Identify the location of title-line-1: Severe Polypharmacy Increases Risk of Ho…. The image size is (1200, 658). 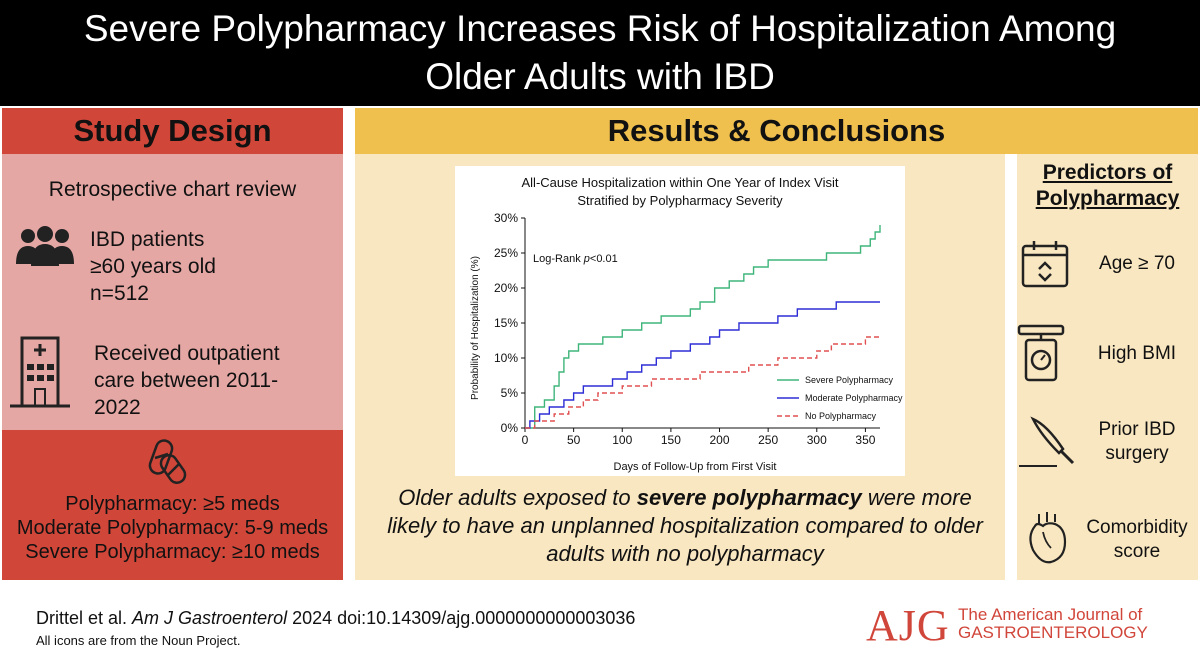
(600, 28).